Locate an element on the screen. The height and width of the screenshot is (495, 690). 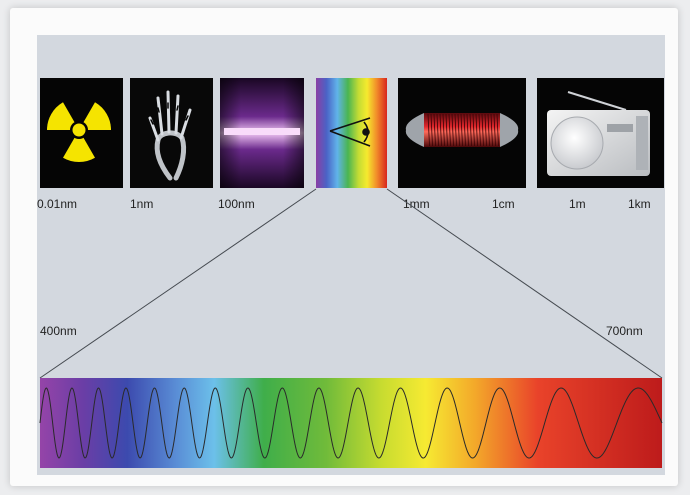
radio-tile is located at coordinates (600, 133).